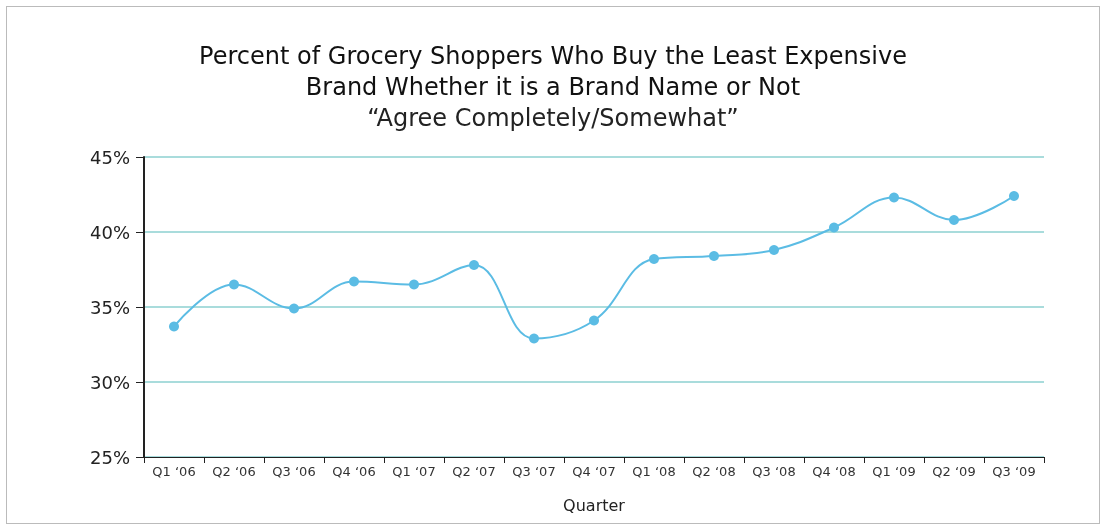  I want to click on chart-title: Percent of Grocery Shoppers Who Buy the Least Expensive Brand Whether it is a Brand Name or Not, so click(553, 71).